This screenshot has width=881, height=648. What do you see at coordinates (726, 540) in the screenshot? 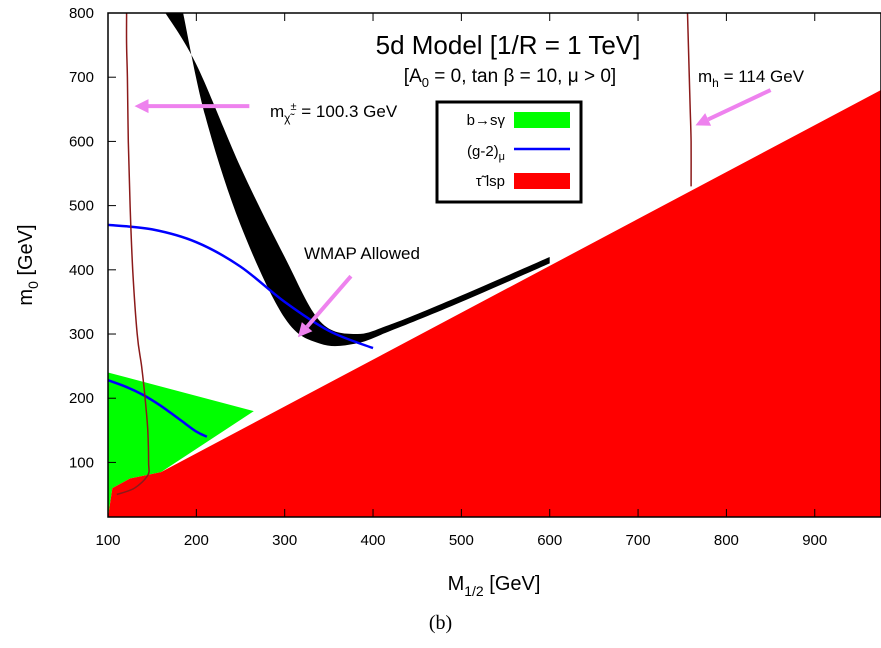
I see `x-tick-label: 800` at bounding box center [726, 540].